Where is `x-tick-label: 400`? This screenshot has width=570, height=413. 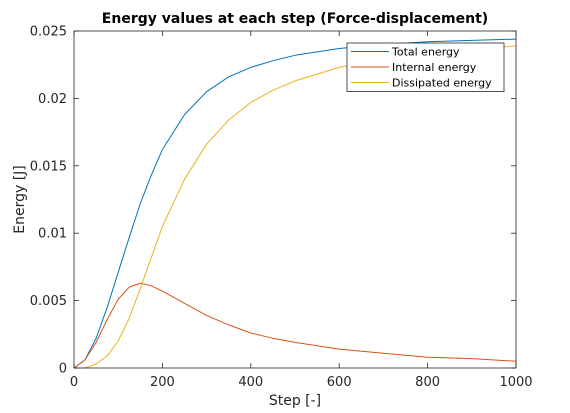 x-tick-label: 400 is located at coordinates (250, 382).